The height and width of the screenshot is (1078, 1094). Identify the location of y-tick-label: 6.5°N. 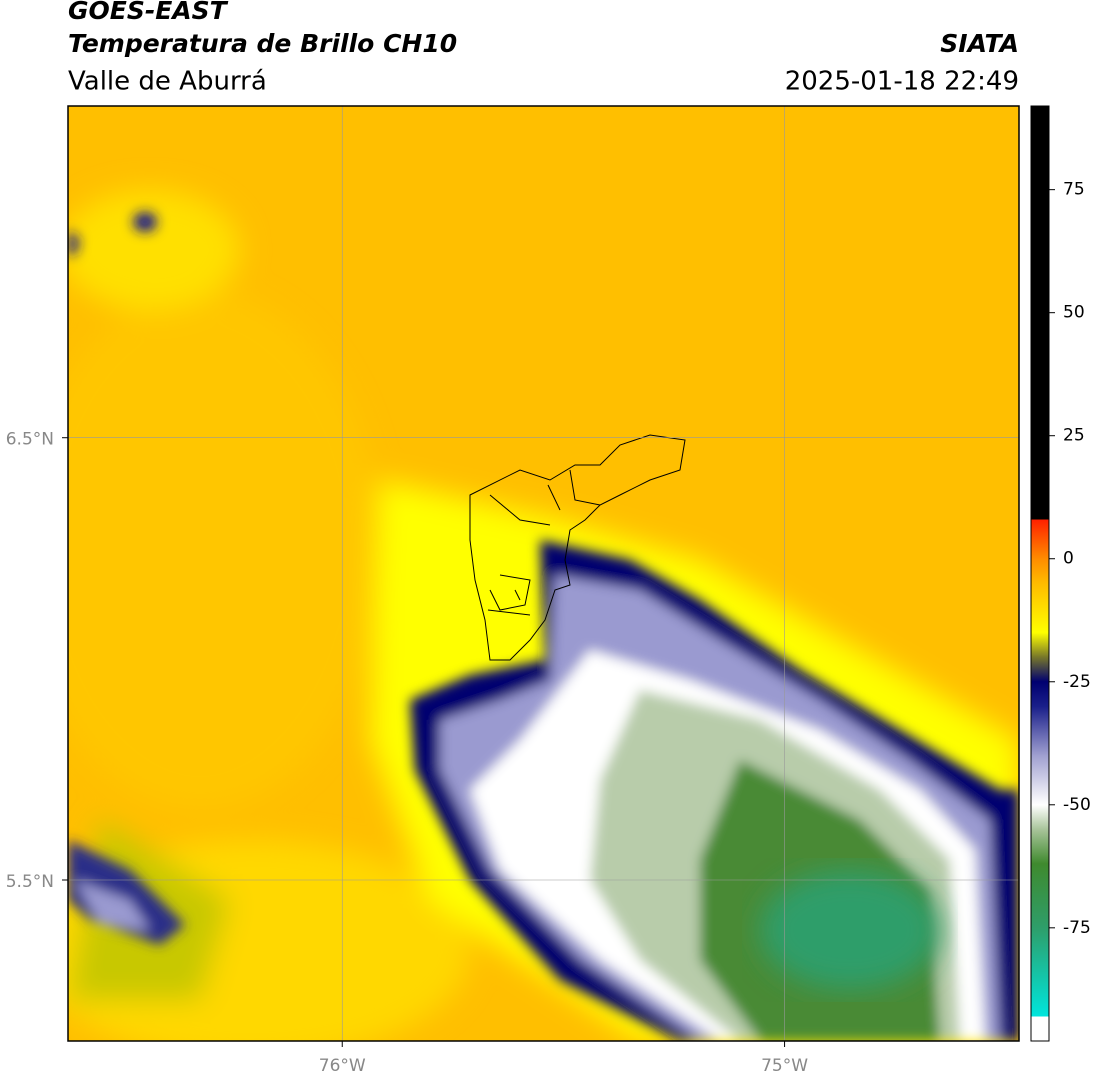
(30, 440).